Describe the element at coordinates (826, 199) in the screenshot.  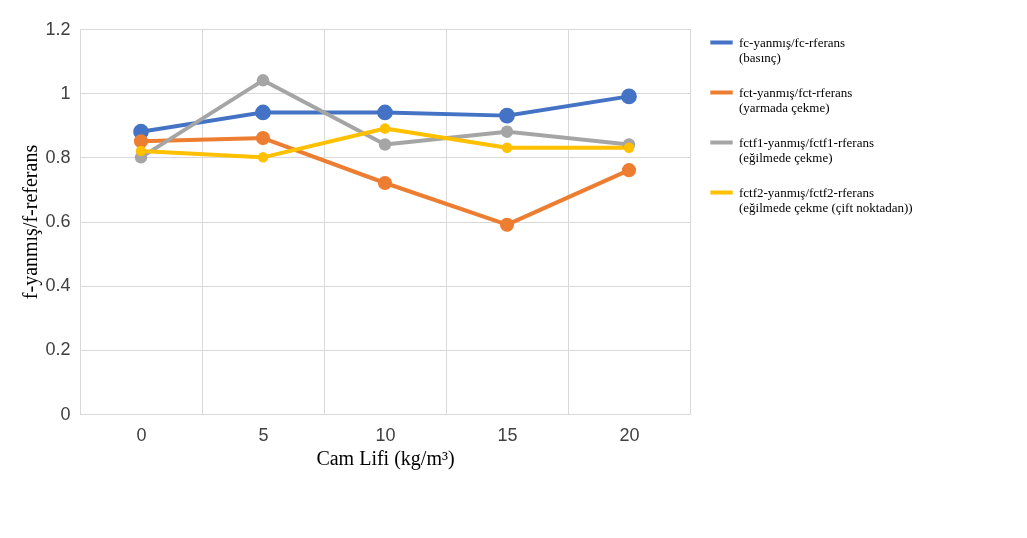
I see `legend-label: fctf2-yanmış/fctf2-rferans (eğilmede çekme (çift noktadan))` at that location.